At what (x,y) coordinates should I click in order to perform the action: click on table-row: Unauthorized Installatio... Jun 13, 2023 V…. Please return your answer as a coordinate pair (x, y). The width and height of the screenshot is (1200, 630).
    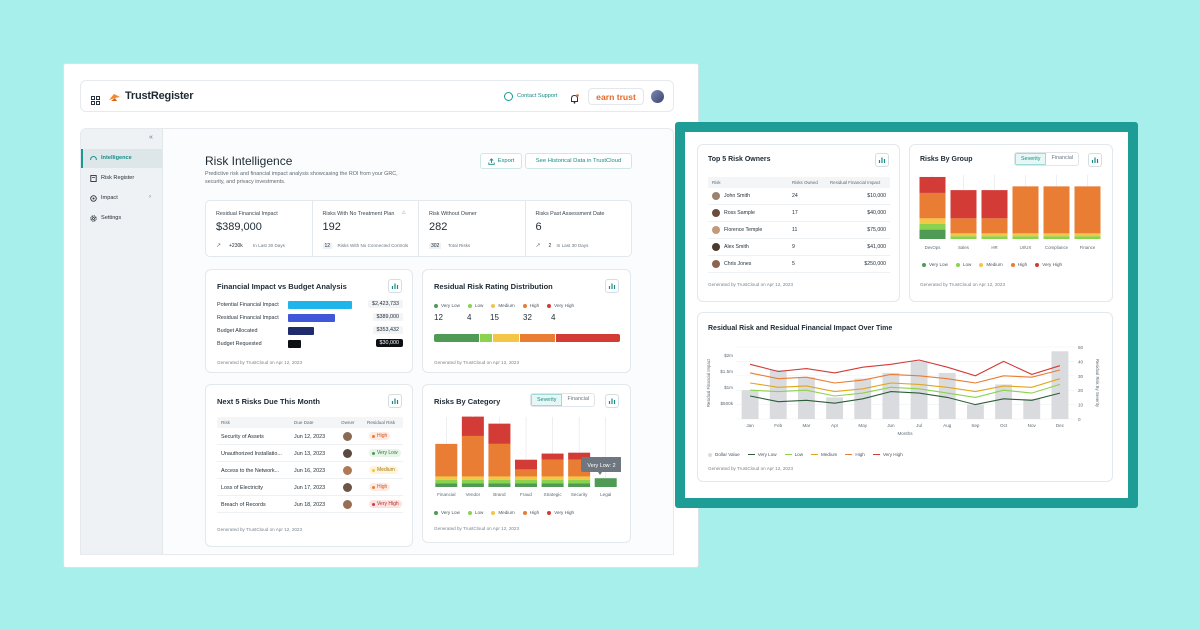
    Looking at the image, I should click on (310, 453).